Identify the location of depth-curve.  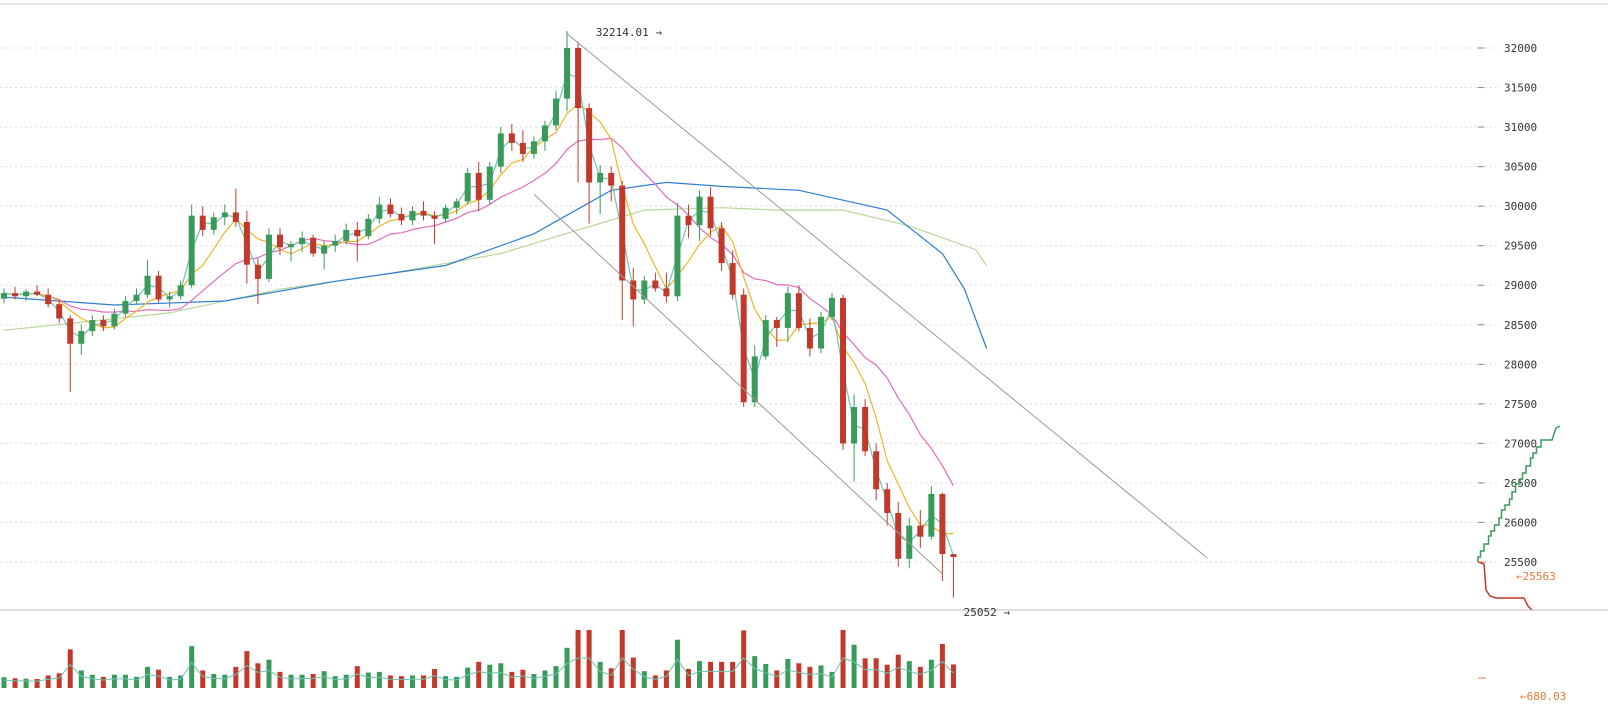
(1519, 518).